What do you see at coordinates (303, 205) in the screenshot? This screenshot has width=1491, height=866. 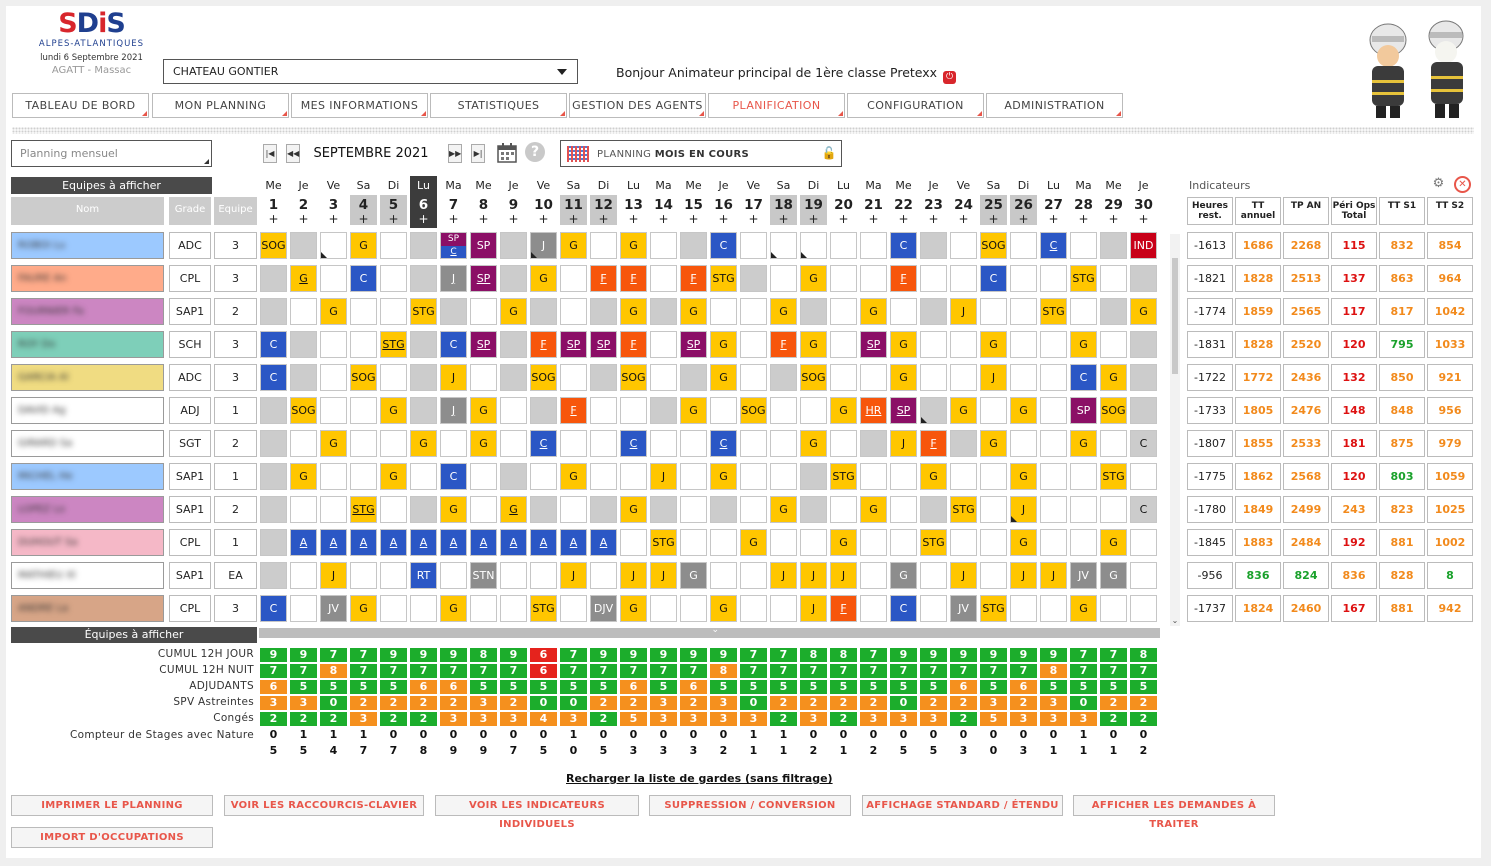 I see `day-number: 2` at bounding box center [303, 205].